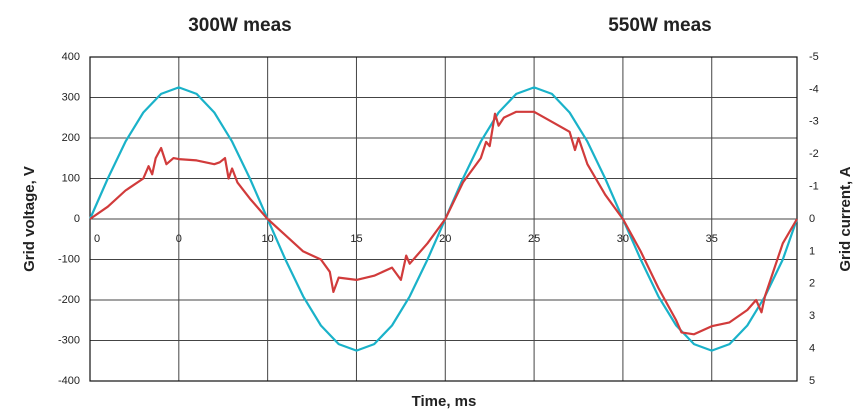 This screenshot has height=419, width=867. Describe the element at coordinates (69, 340) in the screenshot. I see `y-tick-label: -300` at that location.